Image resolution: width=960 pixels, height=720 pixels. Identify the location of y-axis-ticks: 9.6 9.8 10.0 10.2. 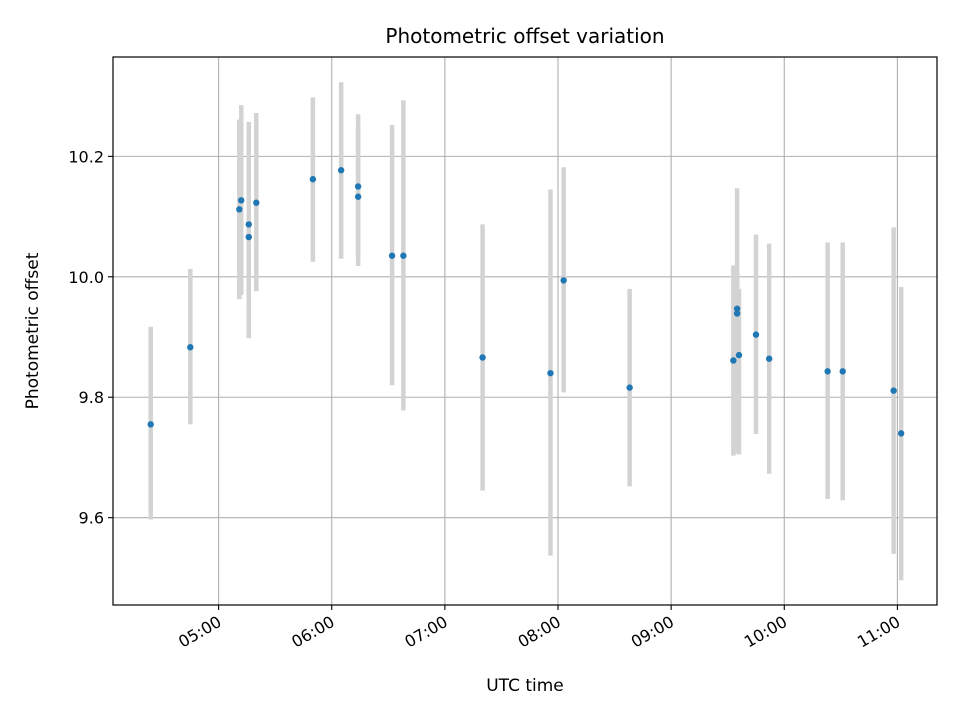
(90, 337).